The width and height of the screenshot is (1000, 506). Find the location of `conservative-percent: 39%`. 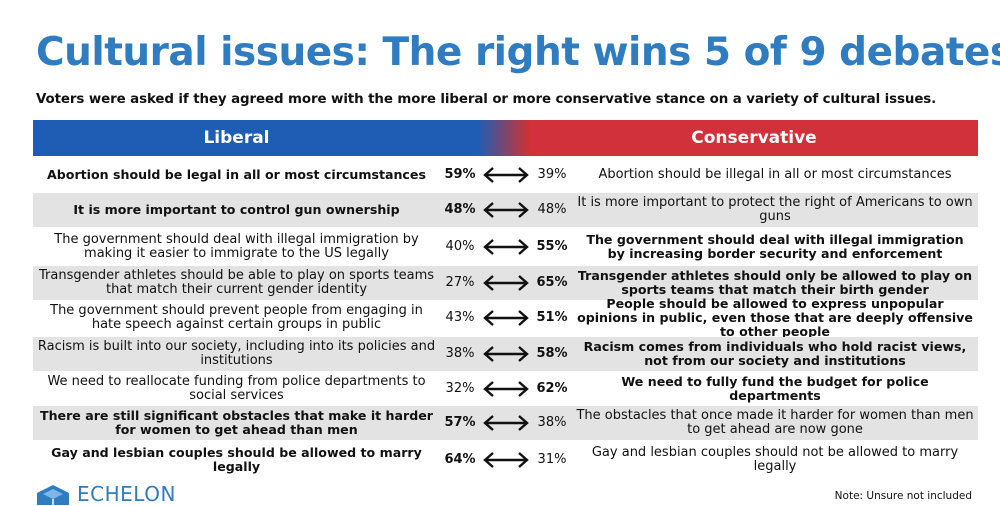

conservative-percent: 39% is located at coordinates (552, 174).